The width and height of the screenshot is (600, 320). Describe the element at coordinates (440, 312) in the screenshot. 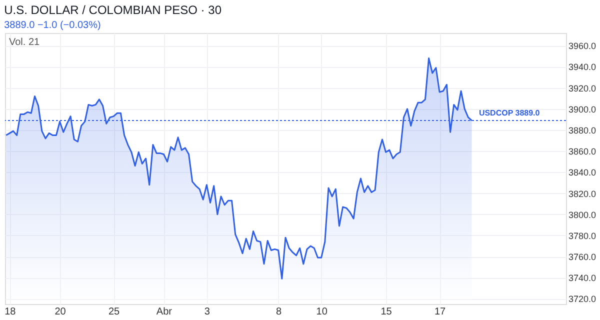

I see `x-tick-label: 17` at that location.